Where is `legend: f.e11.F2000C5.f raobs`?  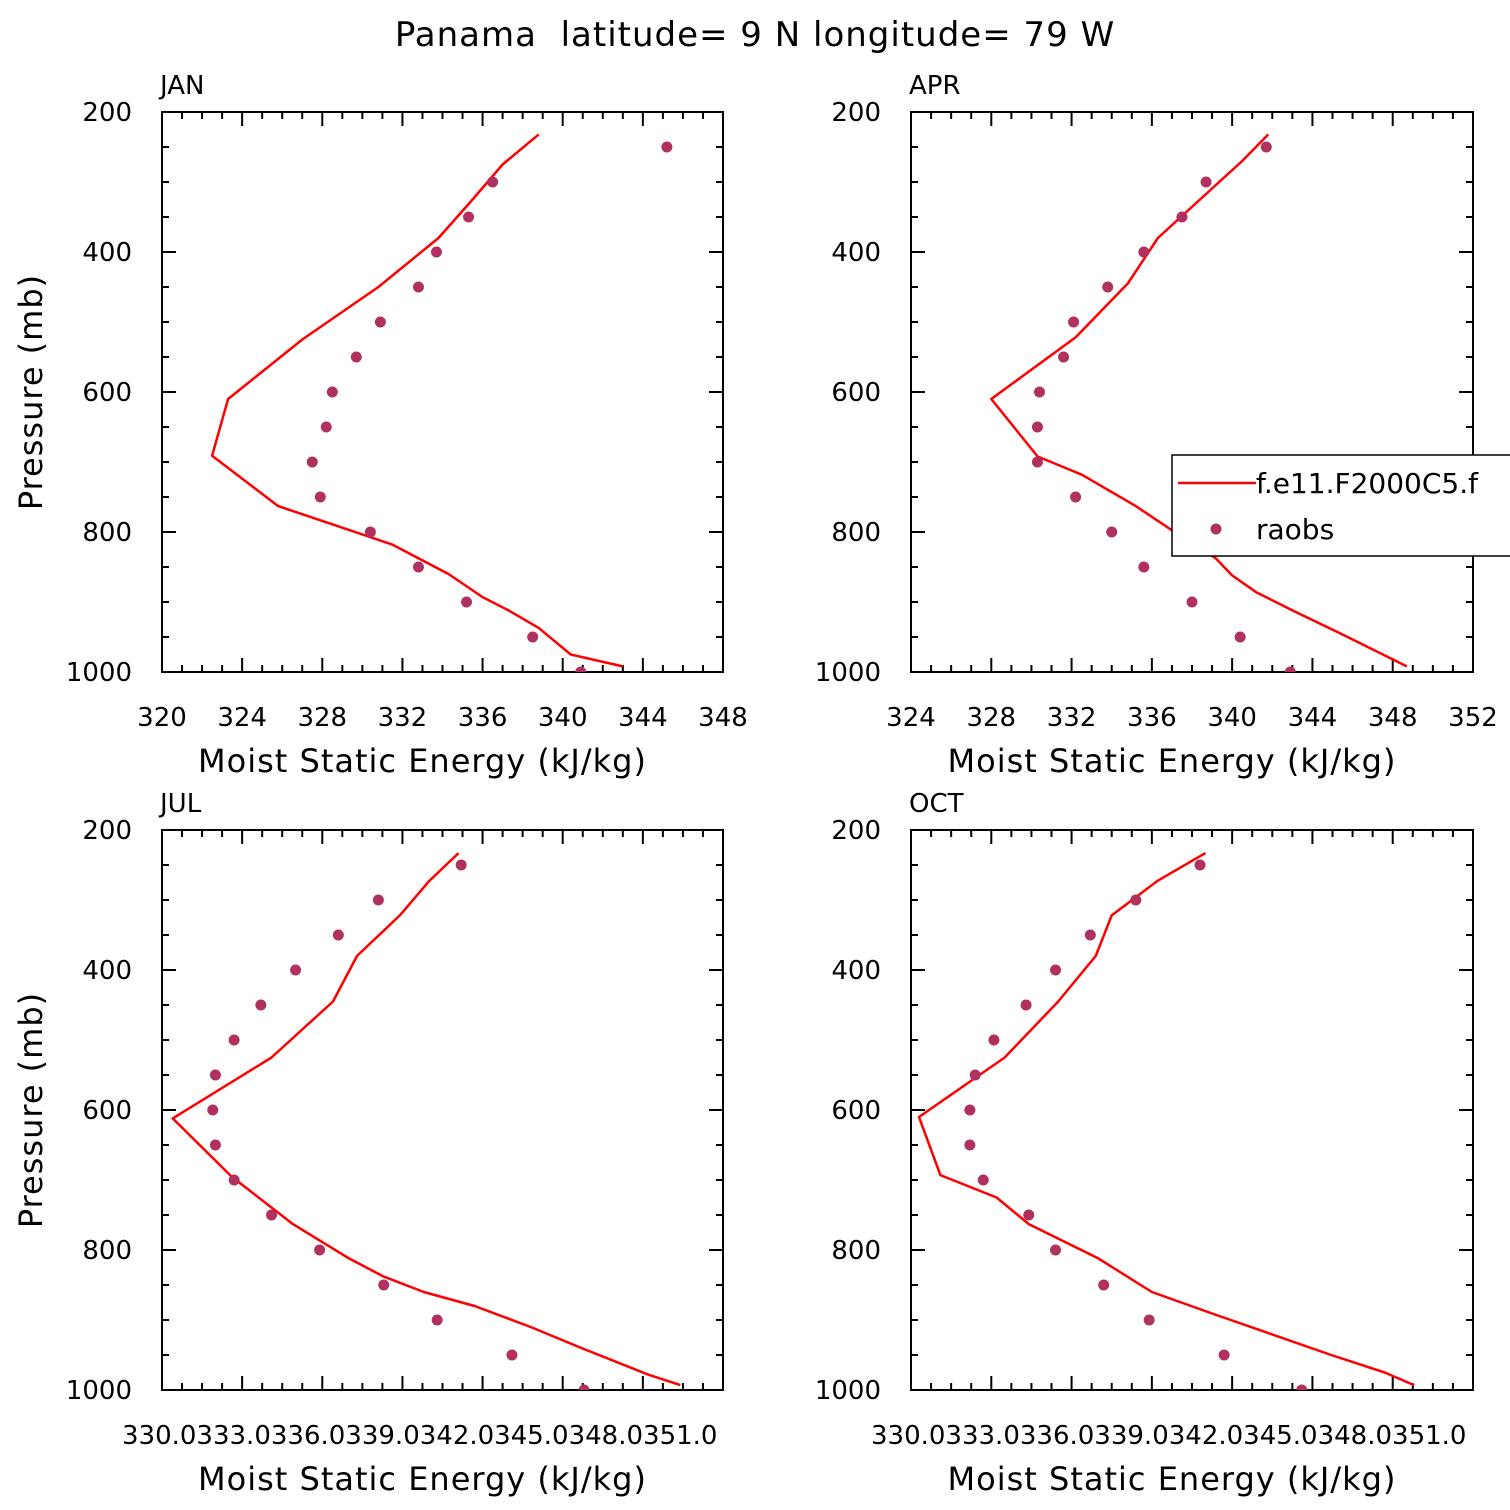
legend: f.e11.F2000C5.f raobs is located at coordinates (1340, 505).